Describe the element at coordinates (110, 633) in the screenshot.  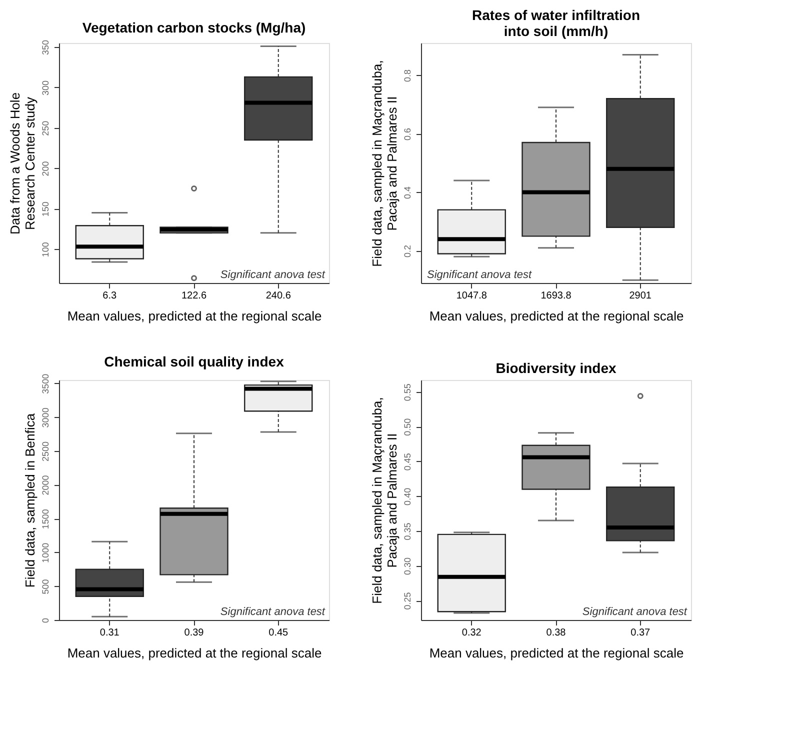
I see `x-tick-label: 0.31` at that location.